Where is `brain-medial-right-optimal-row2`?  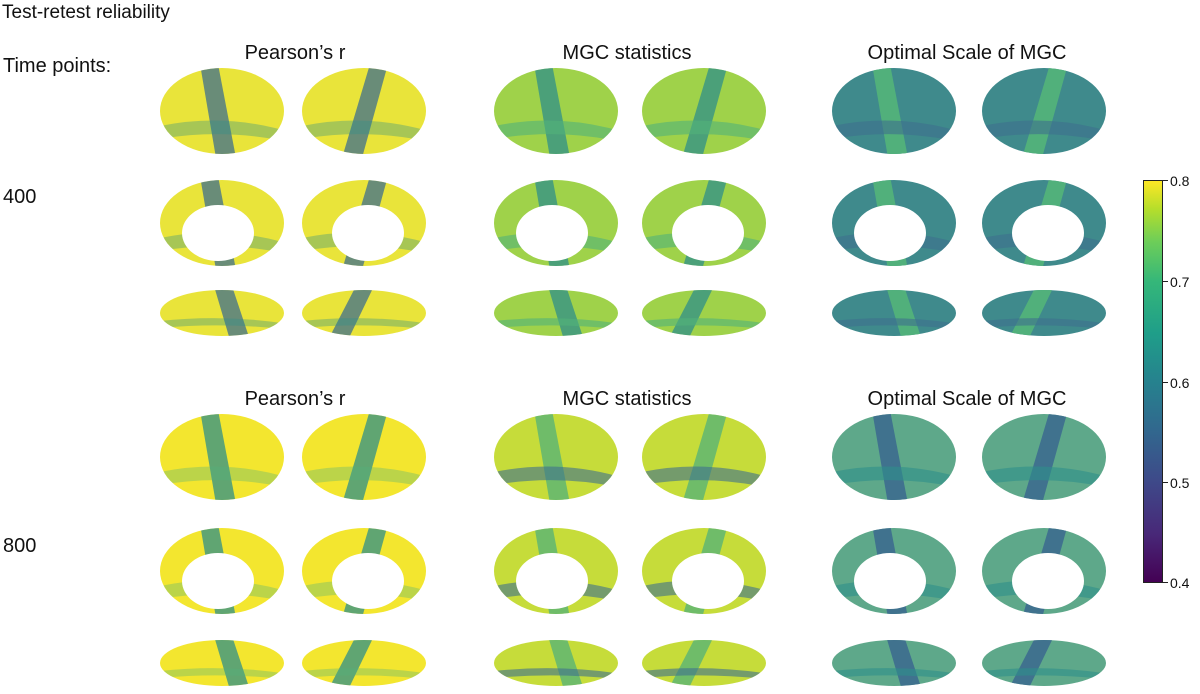 brain-medial-right-optimal-row2 is located at coordinates (1044, 571).